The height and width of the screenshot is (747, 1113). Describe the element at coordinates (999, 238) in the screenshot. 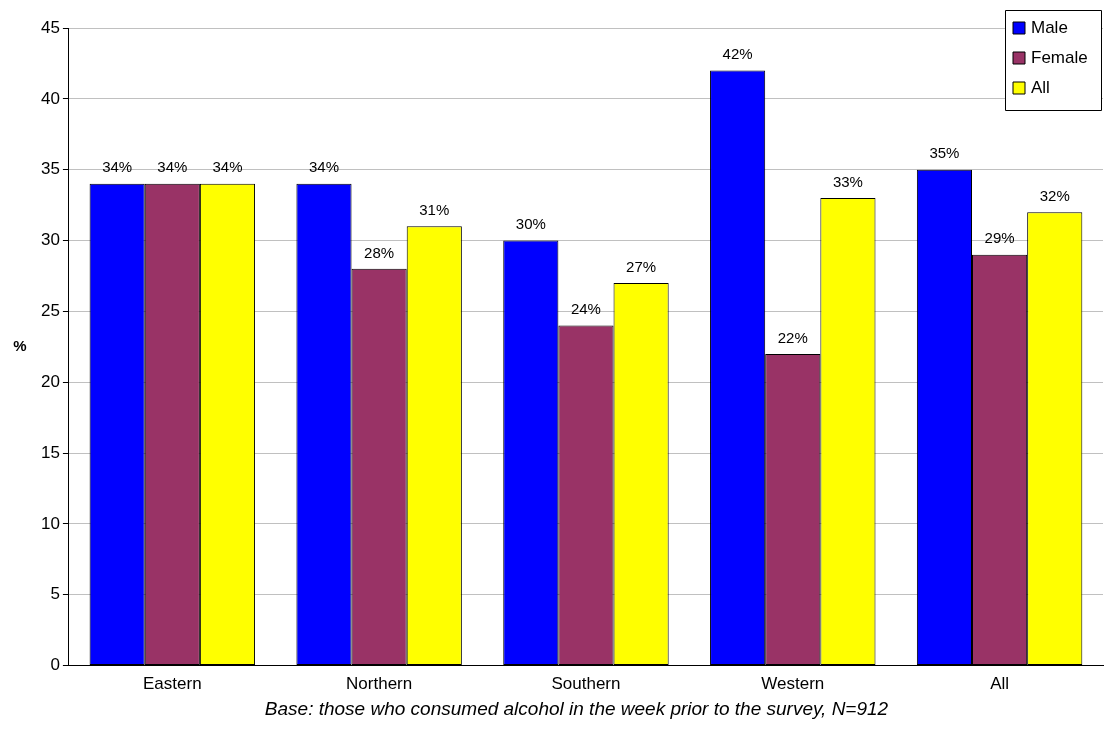

I see `data-label: 29%` at that location.